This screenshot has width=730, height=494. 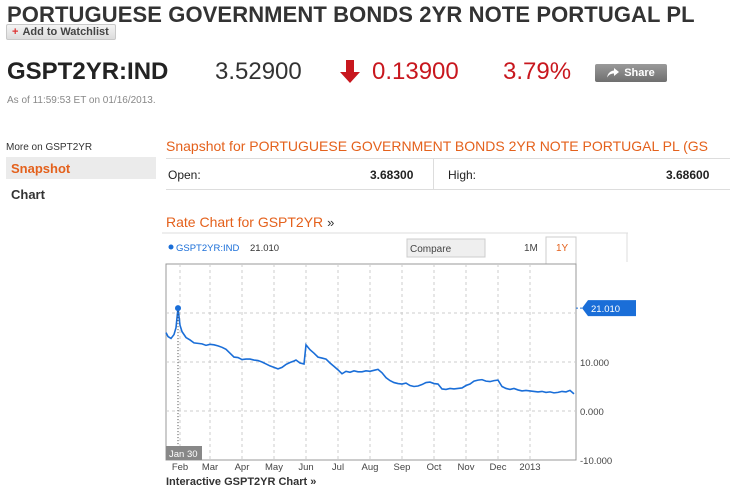 I want to click on x-tick-label: Oct, so click(x=434, y=467).